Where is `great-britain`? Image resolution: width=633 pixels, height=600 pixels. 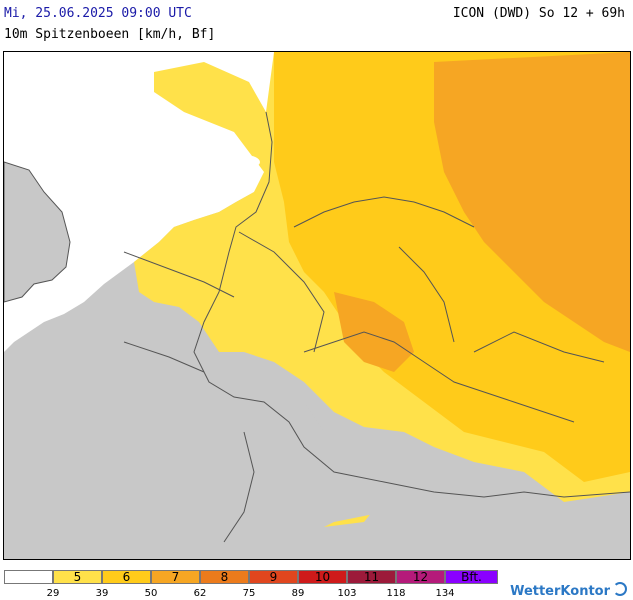 great-britain is located at coordinates (37, 232).